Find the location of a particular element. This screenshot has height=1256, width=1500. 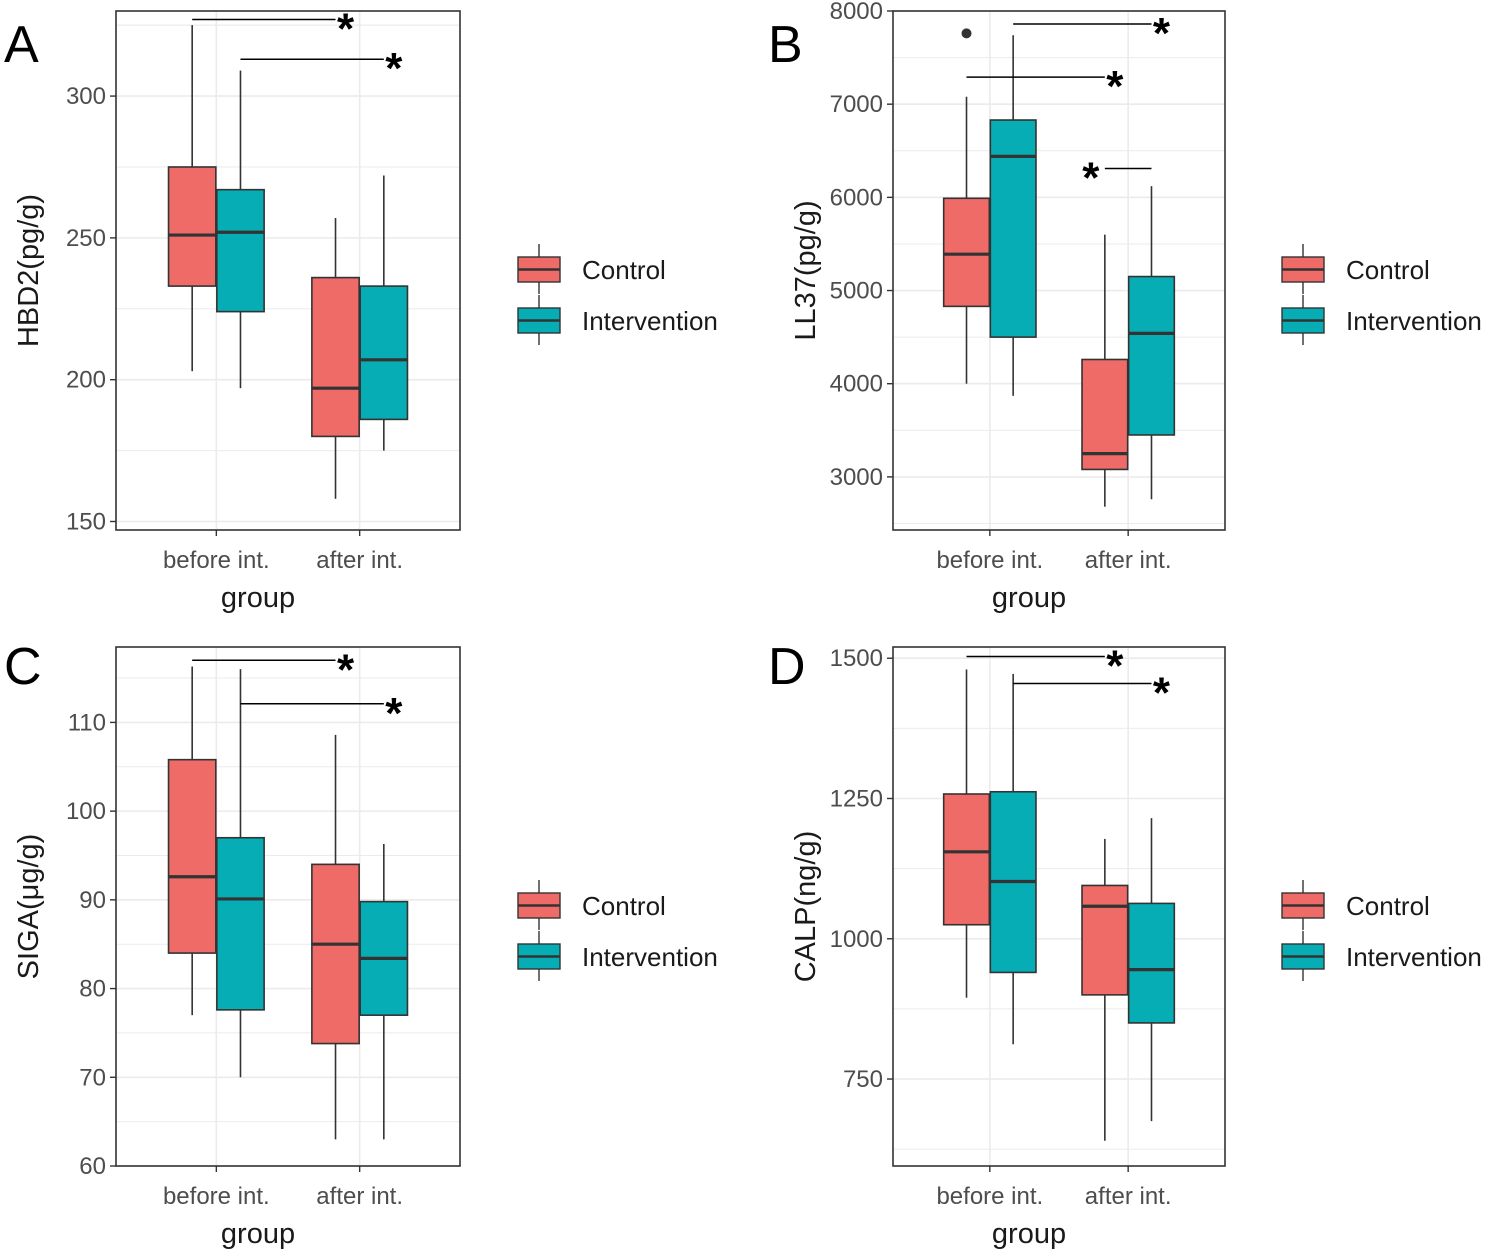

y-tick-label: 6000 is located at coordinates (856, 197).